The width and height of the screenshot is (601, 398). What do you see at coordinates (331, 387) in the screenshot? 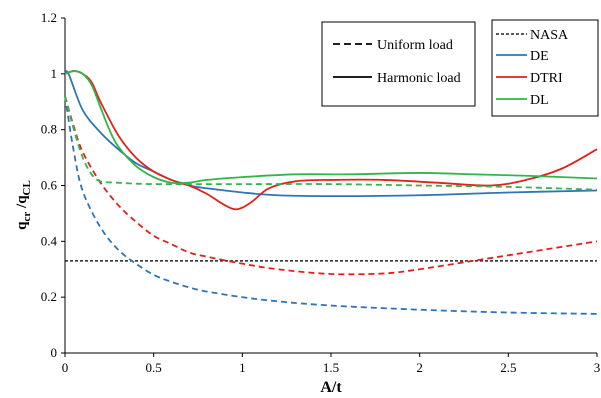
I see `x-axis-title: A/t` at bounding box center [331, 387].